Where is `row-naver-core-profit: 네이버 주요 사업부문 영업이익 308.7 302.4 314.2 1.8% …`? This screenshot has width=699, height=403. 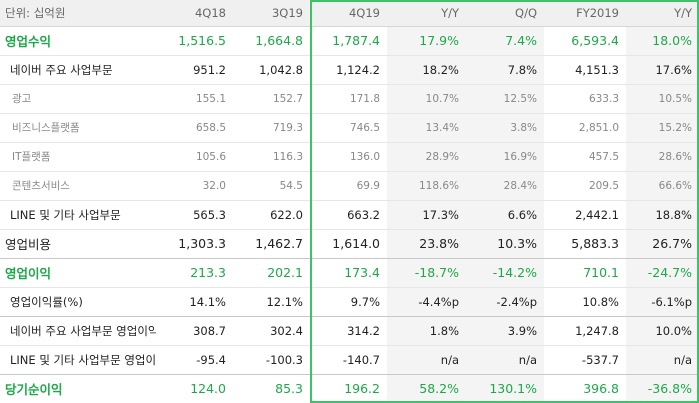 row-naver-core-profit: 네이버 주요 사업부문 영업이익 308.7 302.4 314.2 1.8% … is located at coordinates (349, 331).